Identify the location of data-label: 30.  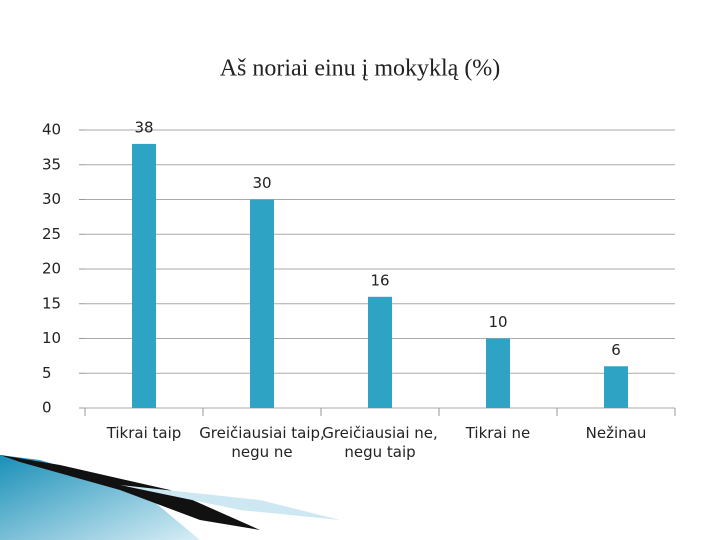
(261, 183).